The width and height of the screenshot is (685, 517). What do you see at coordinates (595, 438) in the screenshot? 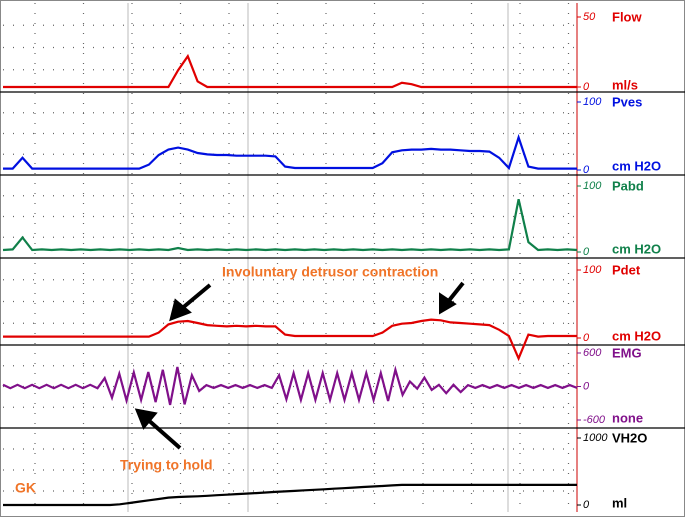
I see `y-tick-label: 1000` at bounding box center [595, 438].